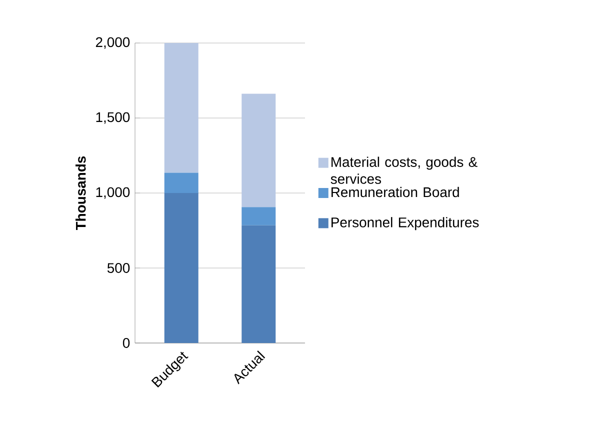 The width and height of the screenshot is (595, 425). What do you see at coordinates (126, 343) in the screenshot?
I see `y-tick-label: 0` at bounding box center [126, 343].